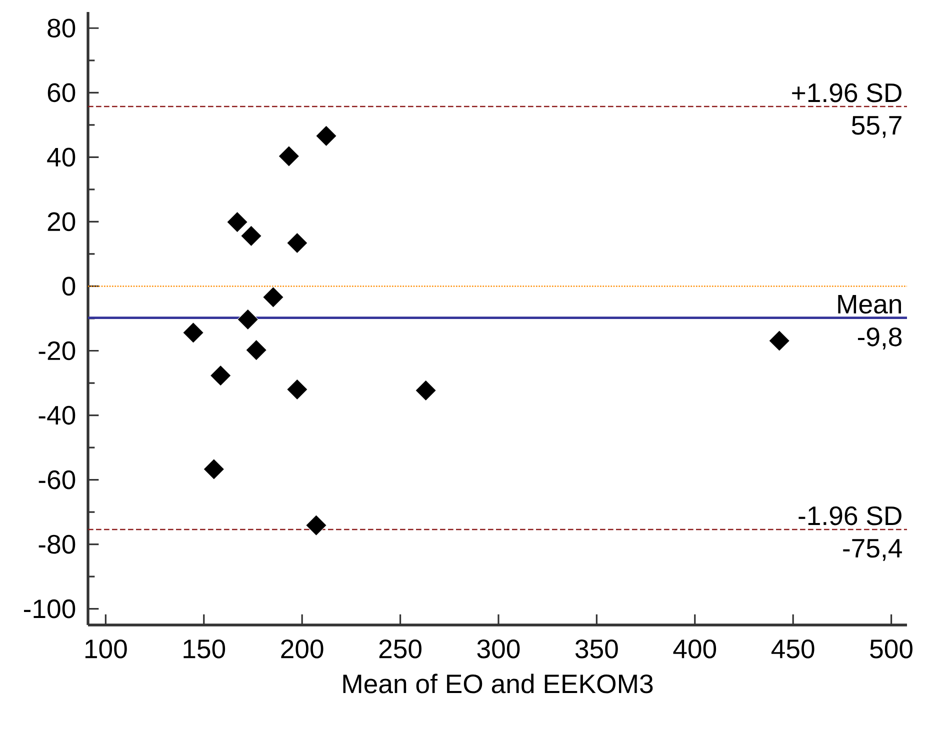 Image resolution: width=926 pixels, height=729 pixels. I want to click on y-tick-label: -60, so click(57, 480).